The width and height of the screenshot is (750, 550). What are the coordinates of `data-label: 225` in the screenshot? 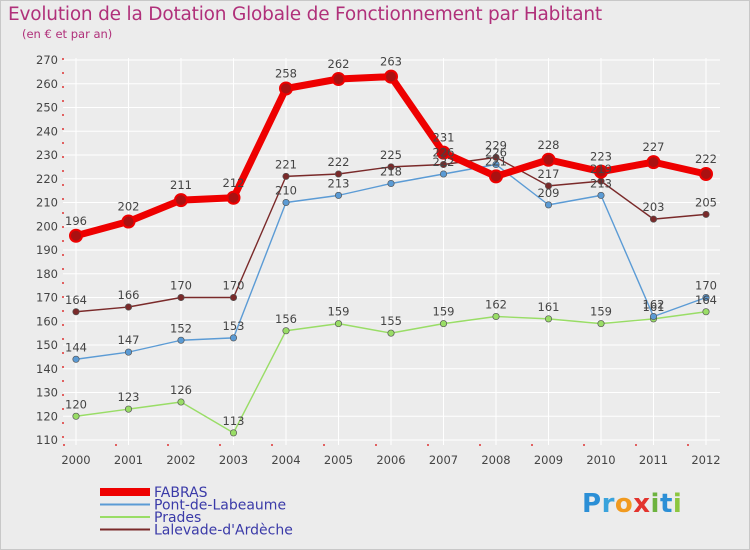 It's located at (391, 155).